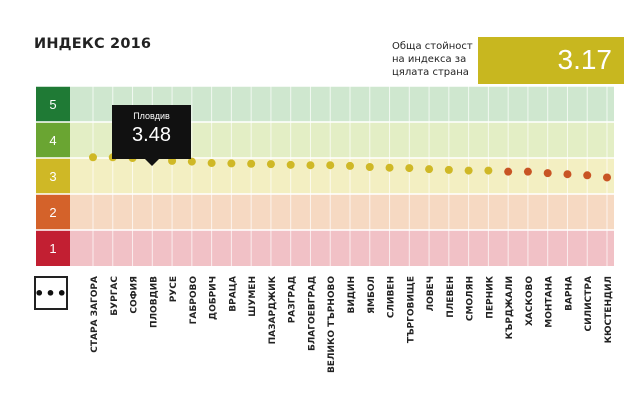  I want to click on x-tick-label: ГАБРОВО, so click(194, 300).